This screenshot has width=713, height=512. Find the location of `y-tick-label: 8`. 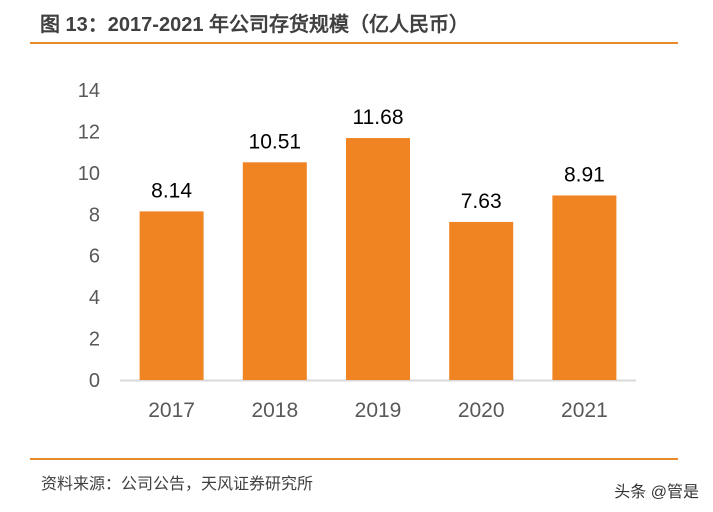

y-tick-label: 8 is located at coordinates (94, 215).